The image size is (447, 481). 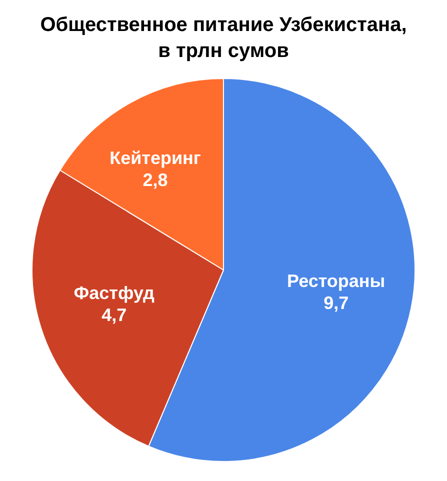 What do you see at coordinates (223, 38) in the screenshot?
I see `chart-title: Общественное питание Узбекистана, в трлн сумов` at bounding box center [223, 38].